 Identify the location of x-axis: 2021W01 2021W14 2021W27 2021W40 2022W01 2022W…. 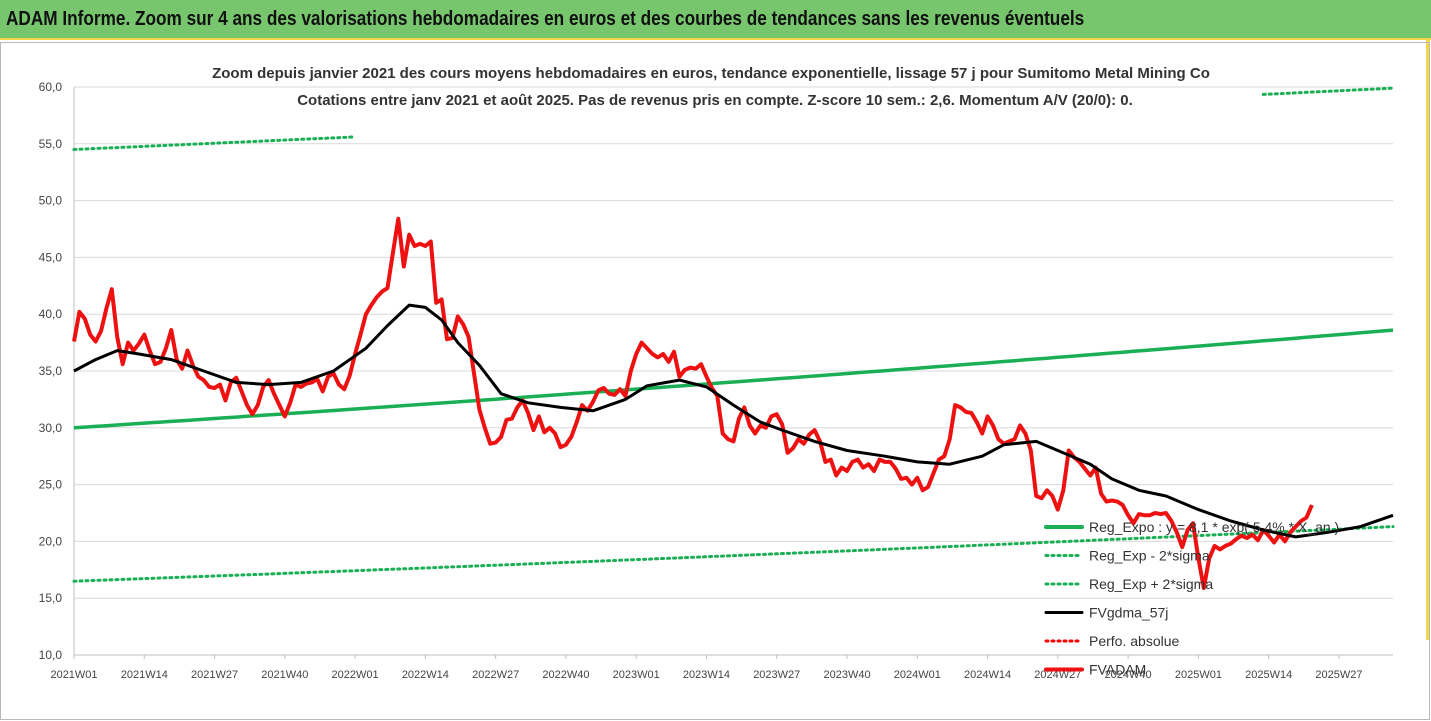
(721, 667).